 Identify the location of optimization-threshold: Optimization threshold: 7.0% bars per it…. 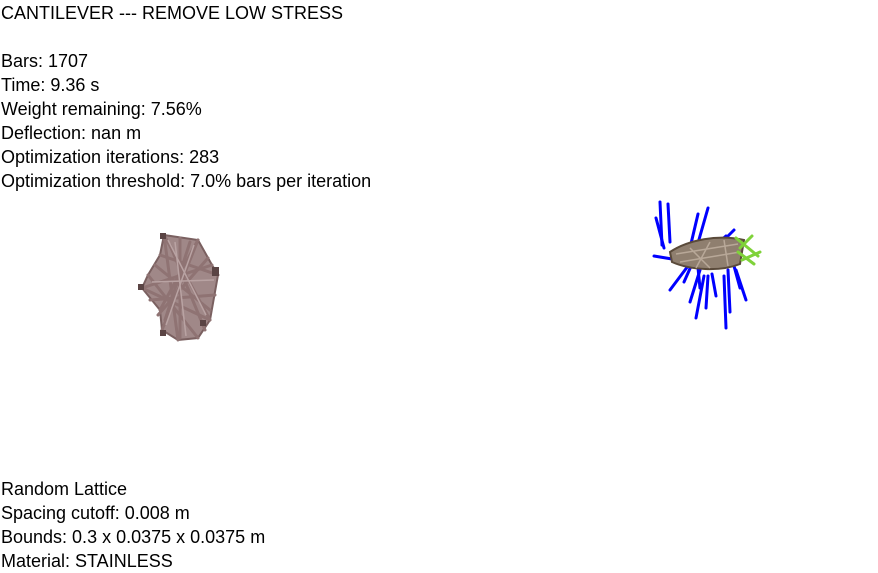
(186, 181).